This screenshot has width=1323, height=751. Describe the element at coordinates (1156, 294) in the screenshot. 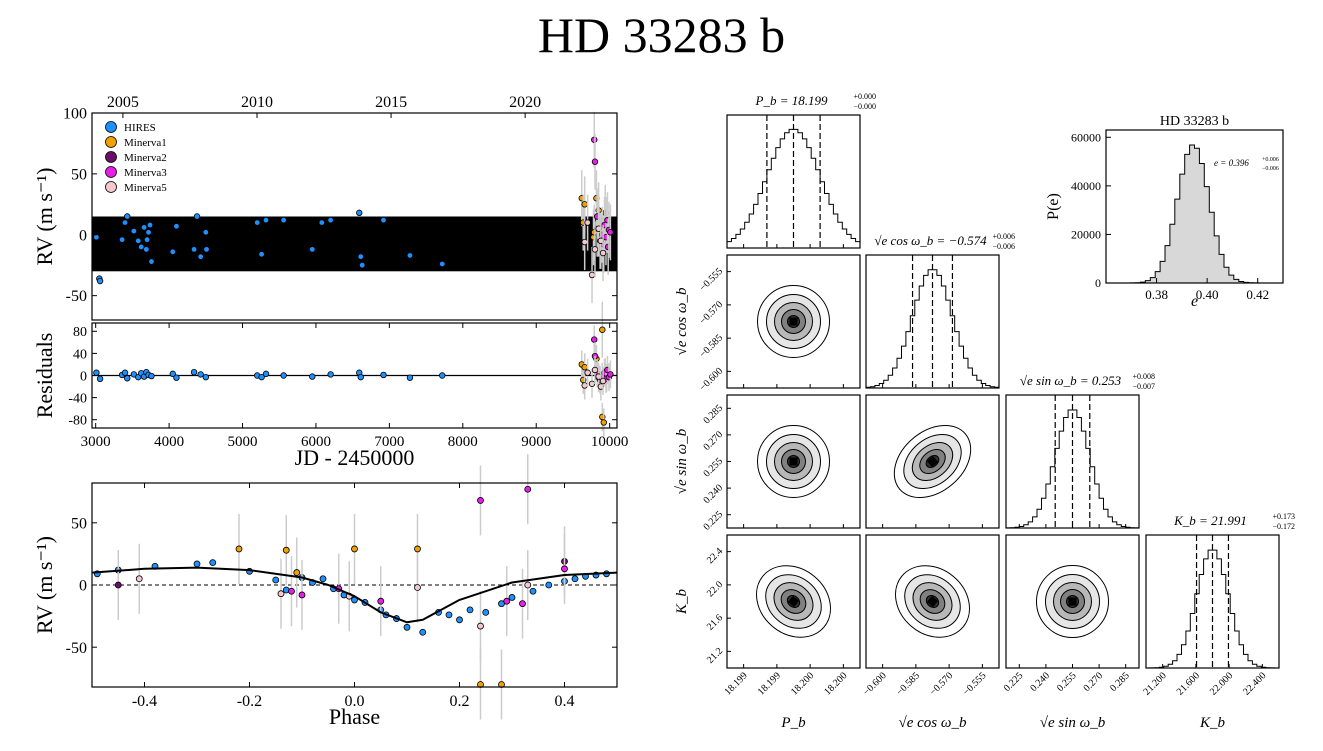

I see `x-tick-label: 0.38` at that location.